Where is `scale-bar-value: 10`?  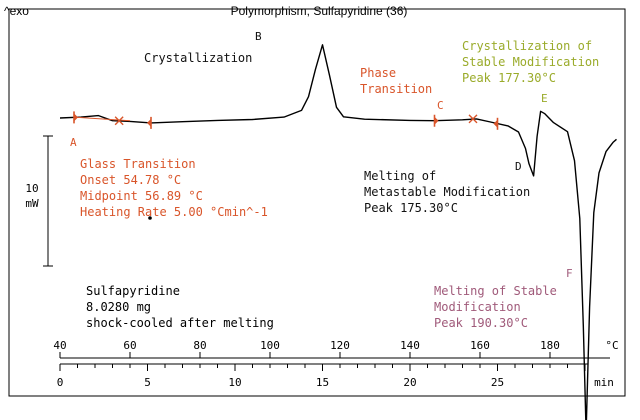
scale-bar-value: 10 is located at coordinates (31, 188).